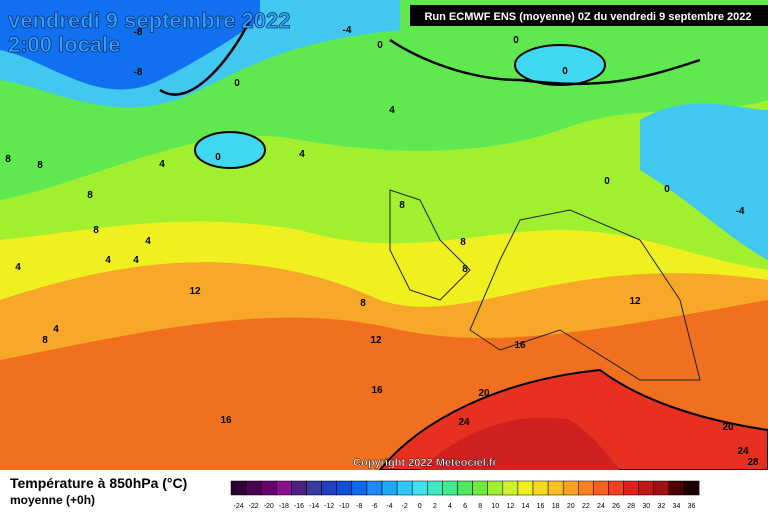 Image resolution: width=768 pixels, height=517 pixels. What do you see at coordinates (425, 463) in the screenshot?
I see `copyright: Copyright 2022 Meteociel.fr` at bounding box center [425, 463].